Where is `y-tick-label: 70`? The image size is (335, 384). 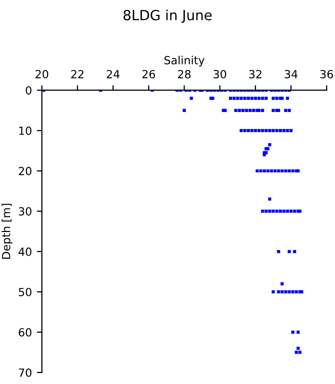 y-tick-label: 70 is located at coordinates (25, 372).